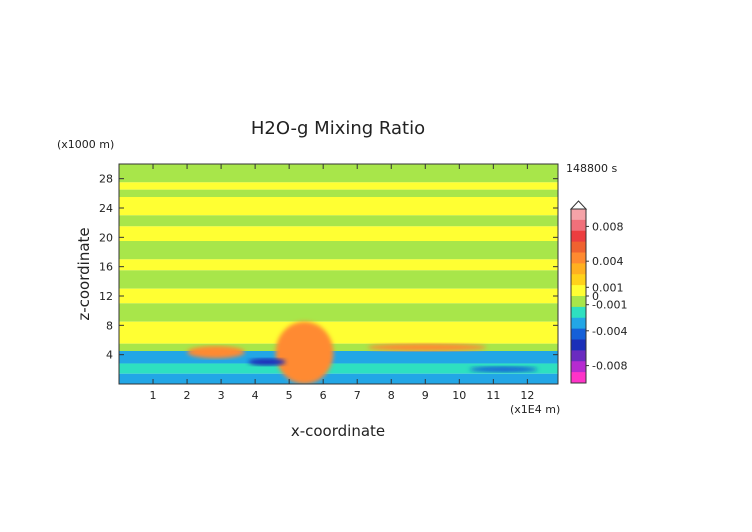 Image resolution: width=752 pixels, height=532 pixels. Describe the element at coordinates (106, 179) in the screenshot. I see `y-tick-label: 28` at that location.